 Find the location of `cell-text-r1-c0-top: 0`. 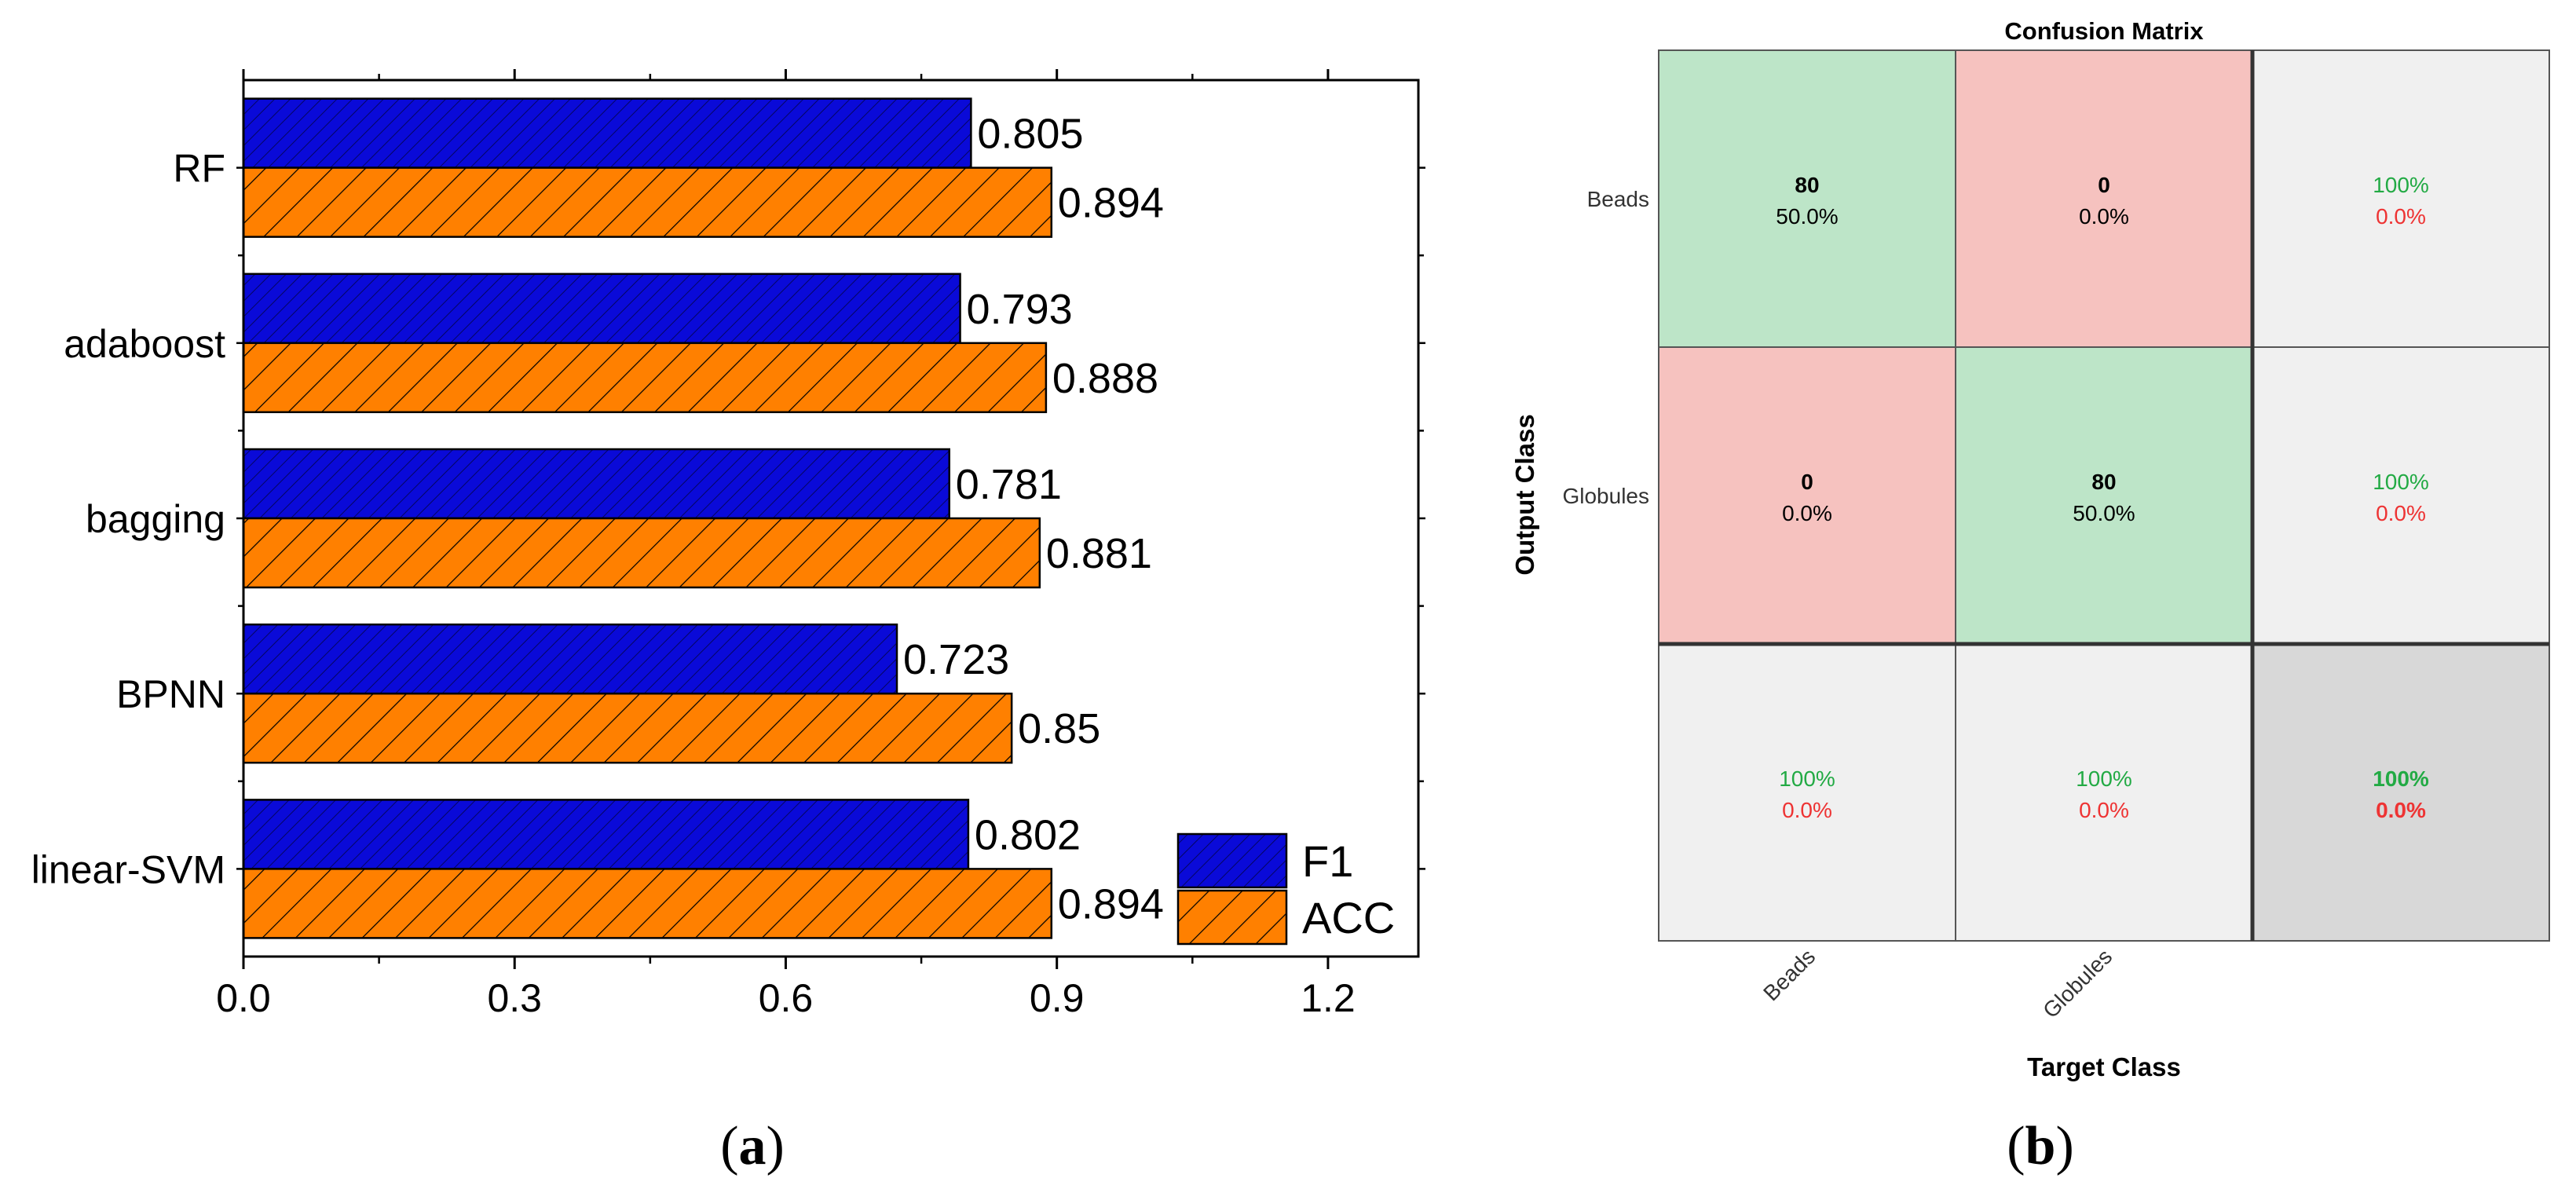

cell-text-r1-c0-top: 0 is located at coordinates (1807, 482).